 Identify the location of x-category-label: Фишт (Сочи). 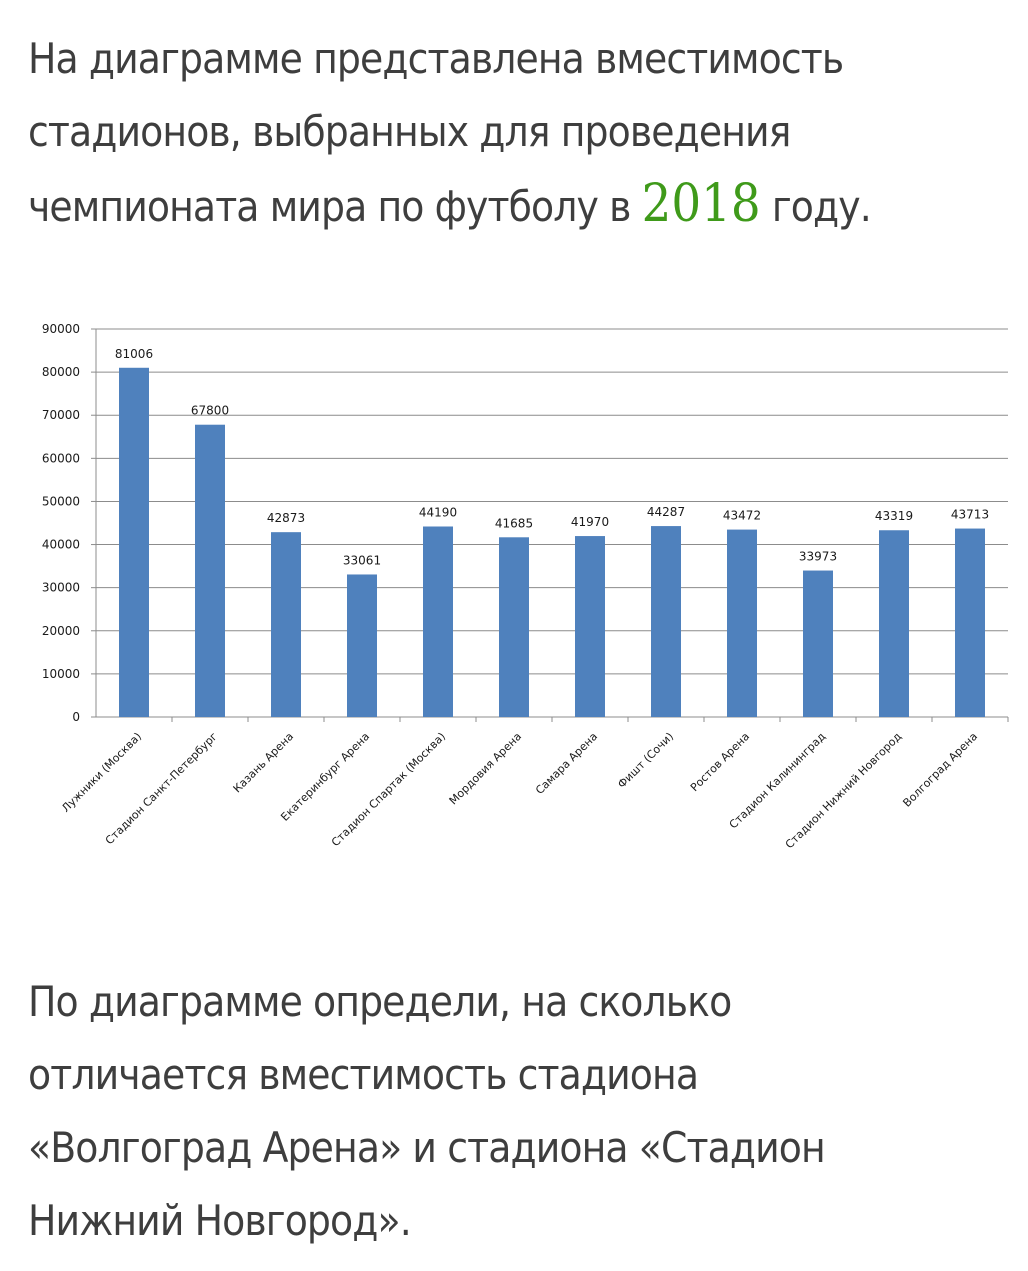
(645, 760).